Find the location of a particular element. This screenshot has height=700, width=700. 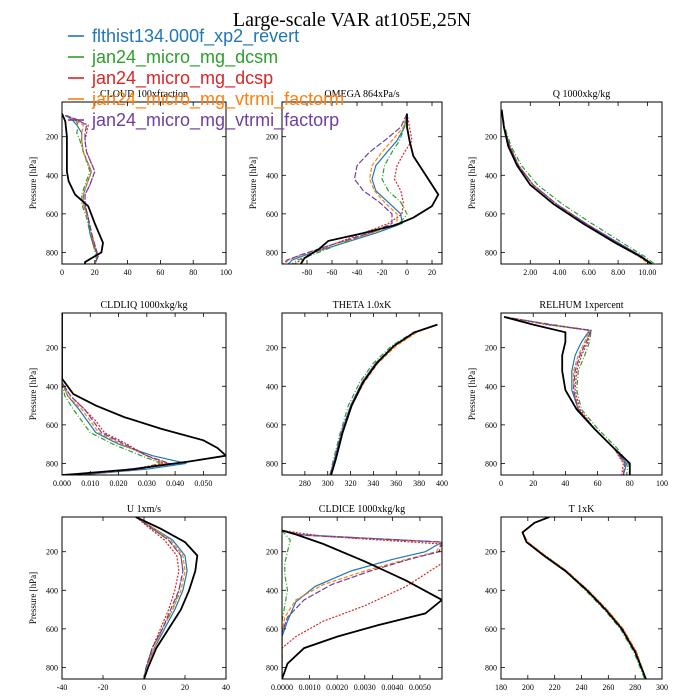

panel-9-lines is located at coordinates (584, 598).